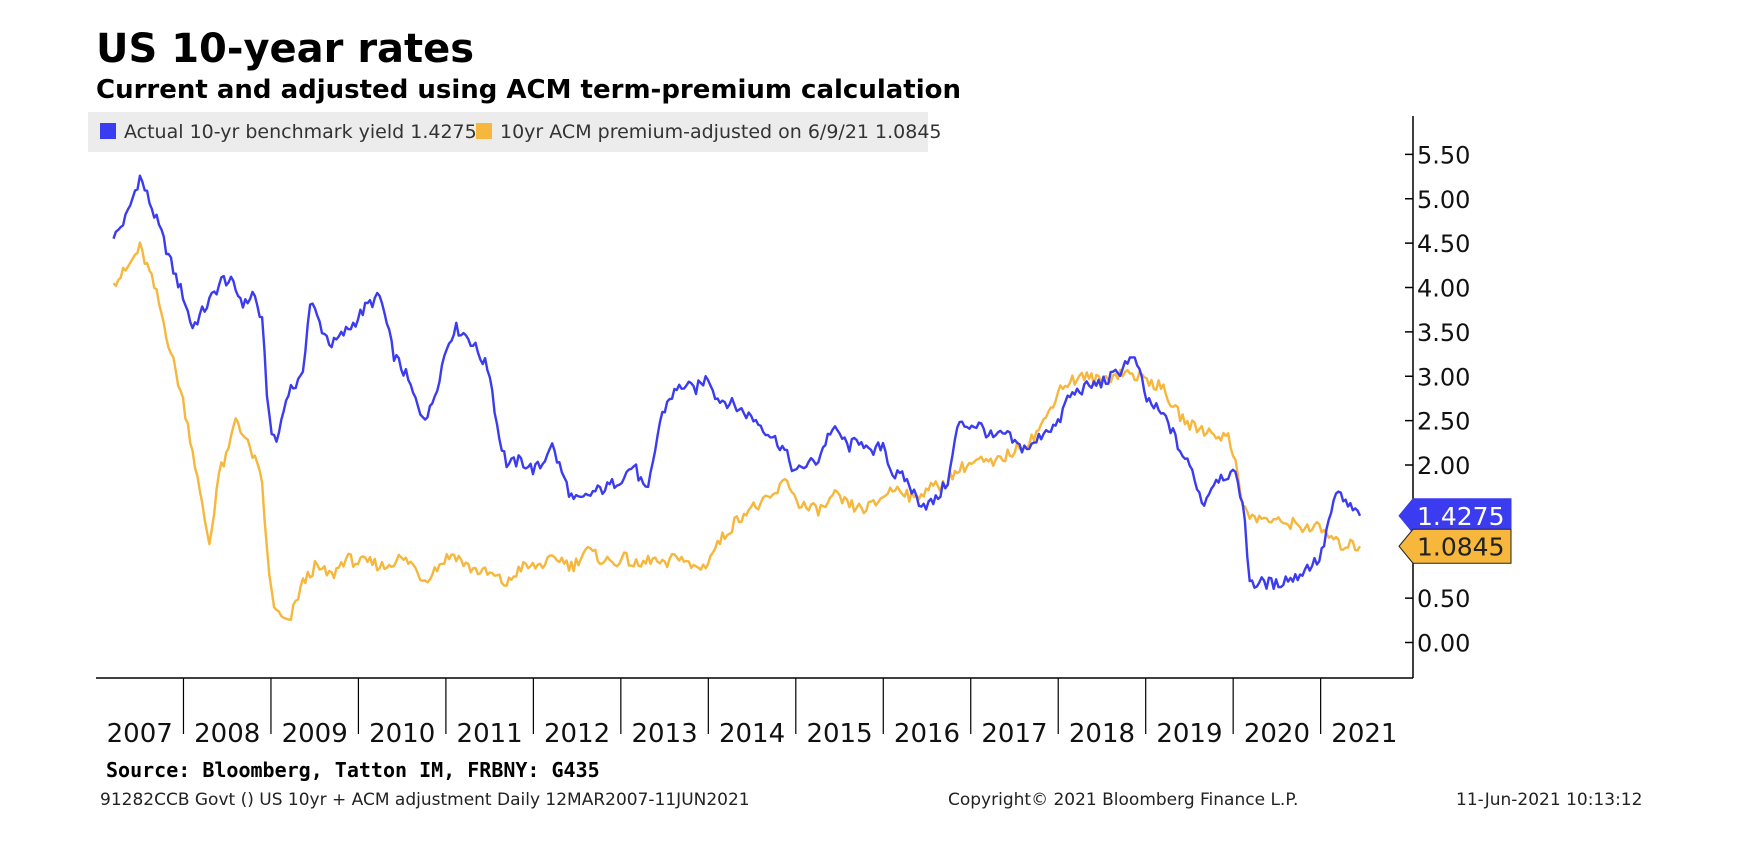 The height and width of the screenshot is (846, 1756). Describe the element at coordinates (1460, 546) in the screenshot. I see `end-value-label: 1.0845` at that location.